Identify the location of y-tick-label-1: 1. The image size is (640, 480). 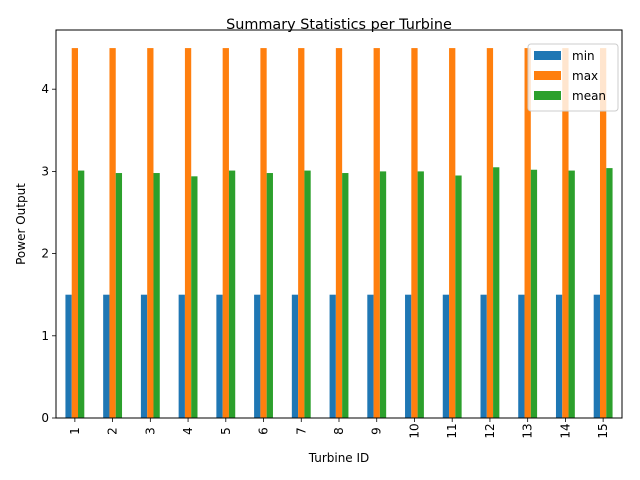
(45, 336).